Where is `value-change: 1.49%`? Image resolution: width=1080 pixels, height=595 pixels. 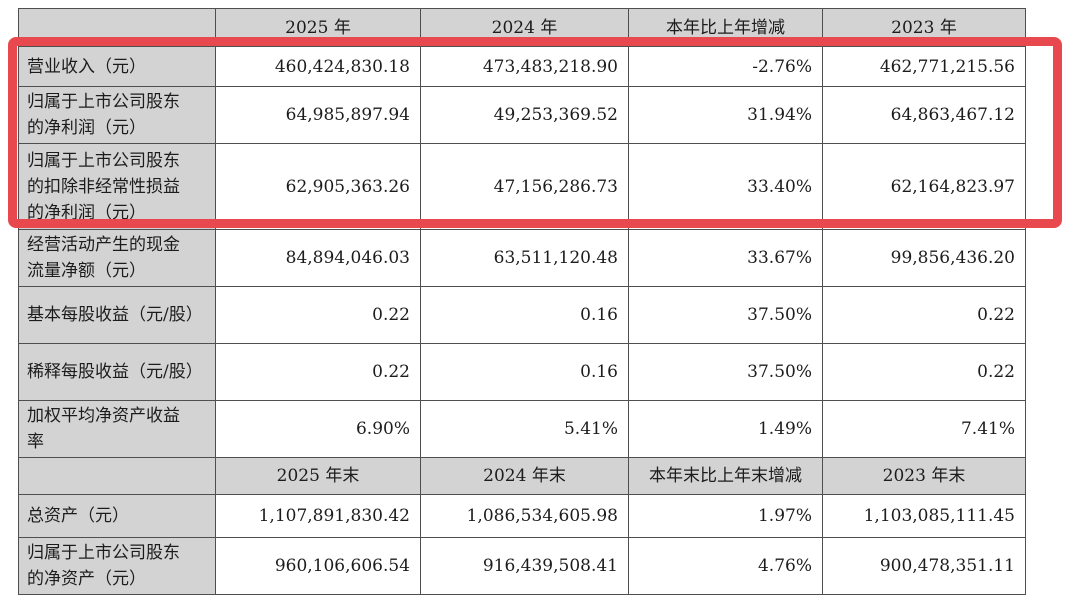 value-change: 1.49% is located at coordinates (725, 429).